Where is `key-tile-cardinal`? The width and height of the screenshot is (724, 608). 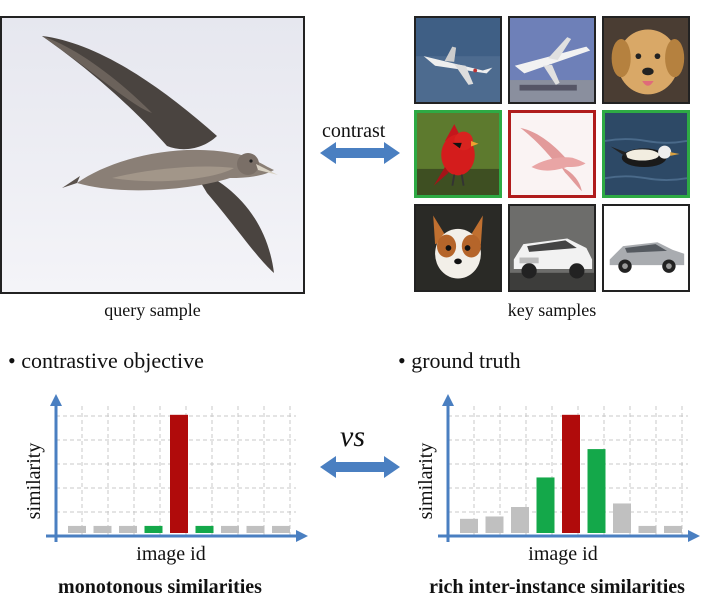
key-tile-cardinal is located at coordinates (458, 154).